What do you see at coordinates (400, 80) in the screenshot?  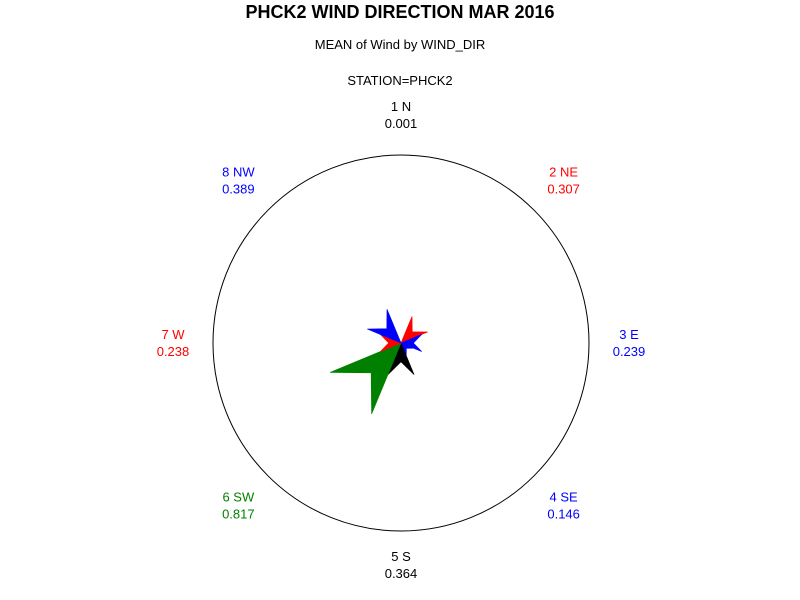 I see `station-label: STATION=PHCK2` at bounding box center [400, 80].